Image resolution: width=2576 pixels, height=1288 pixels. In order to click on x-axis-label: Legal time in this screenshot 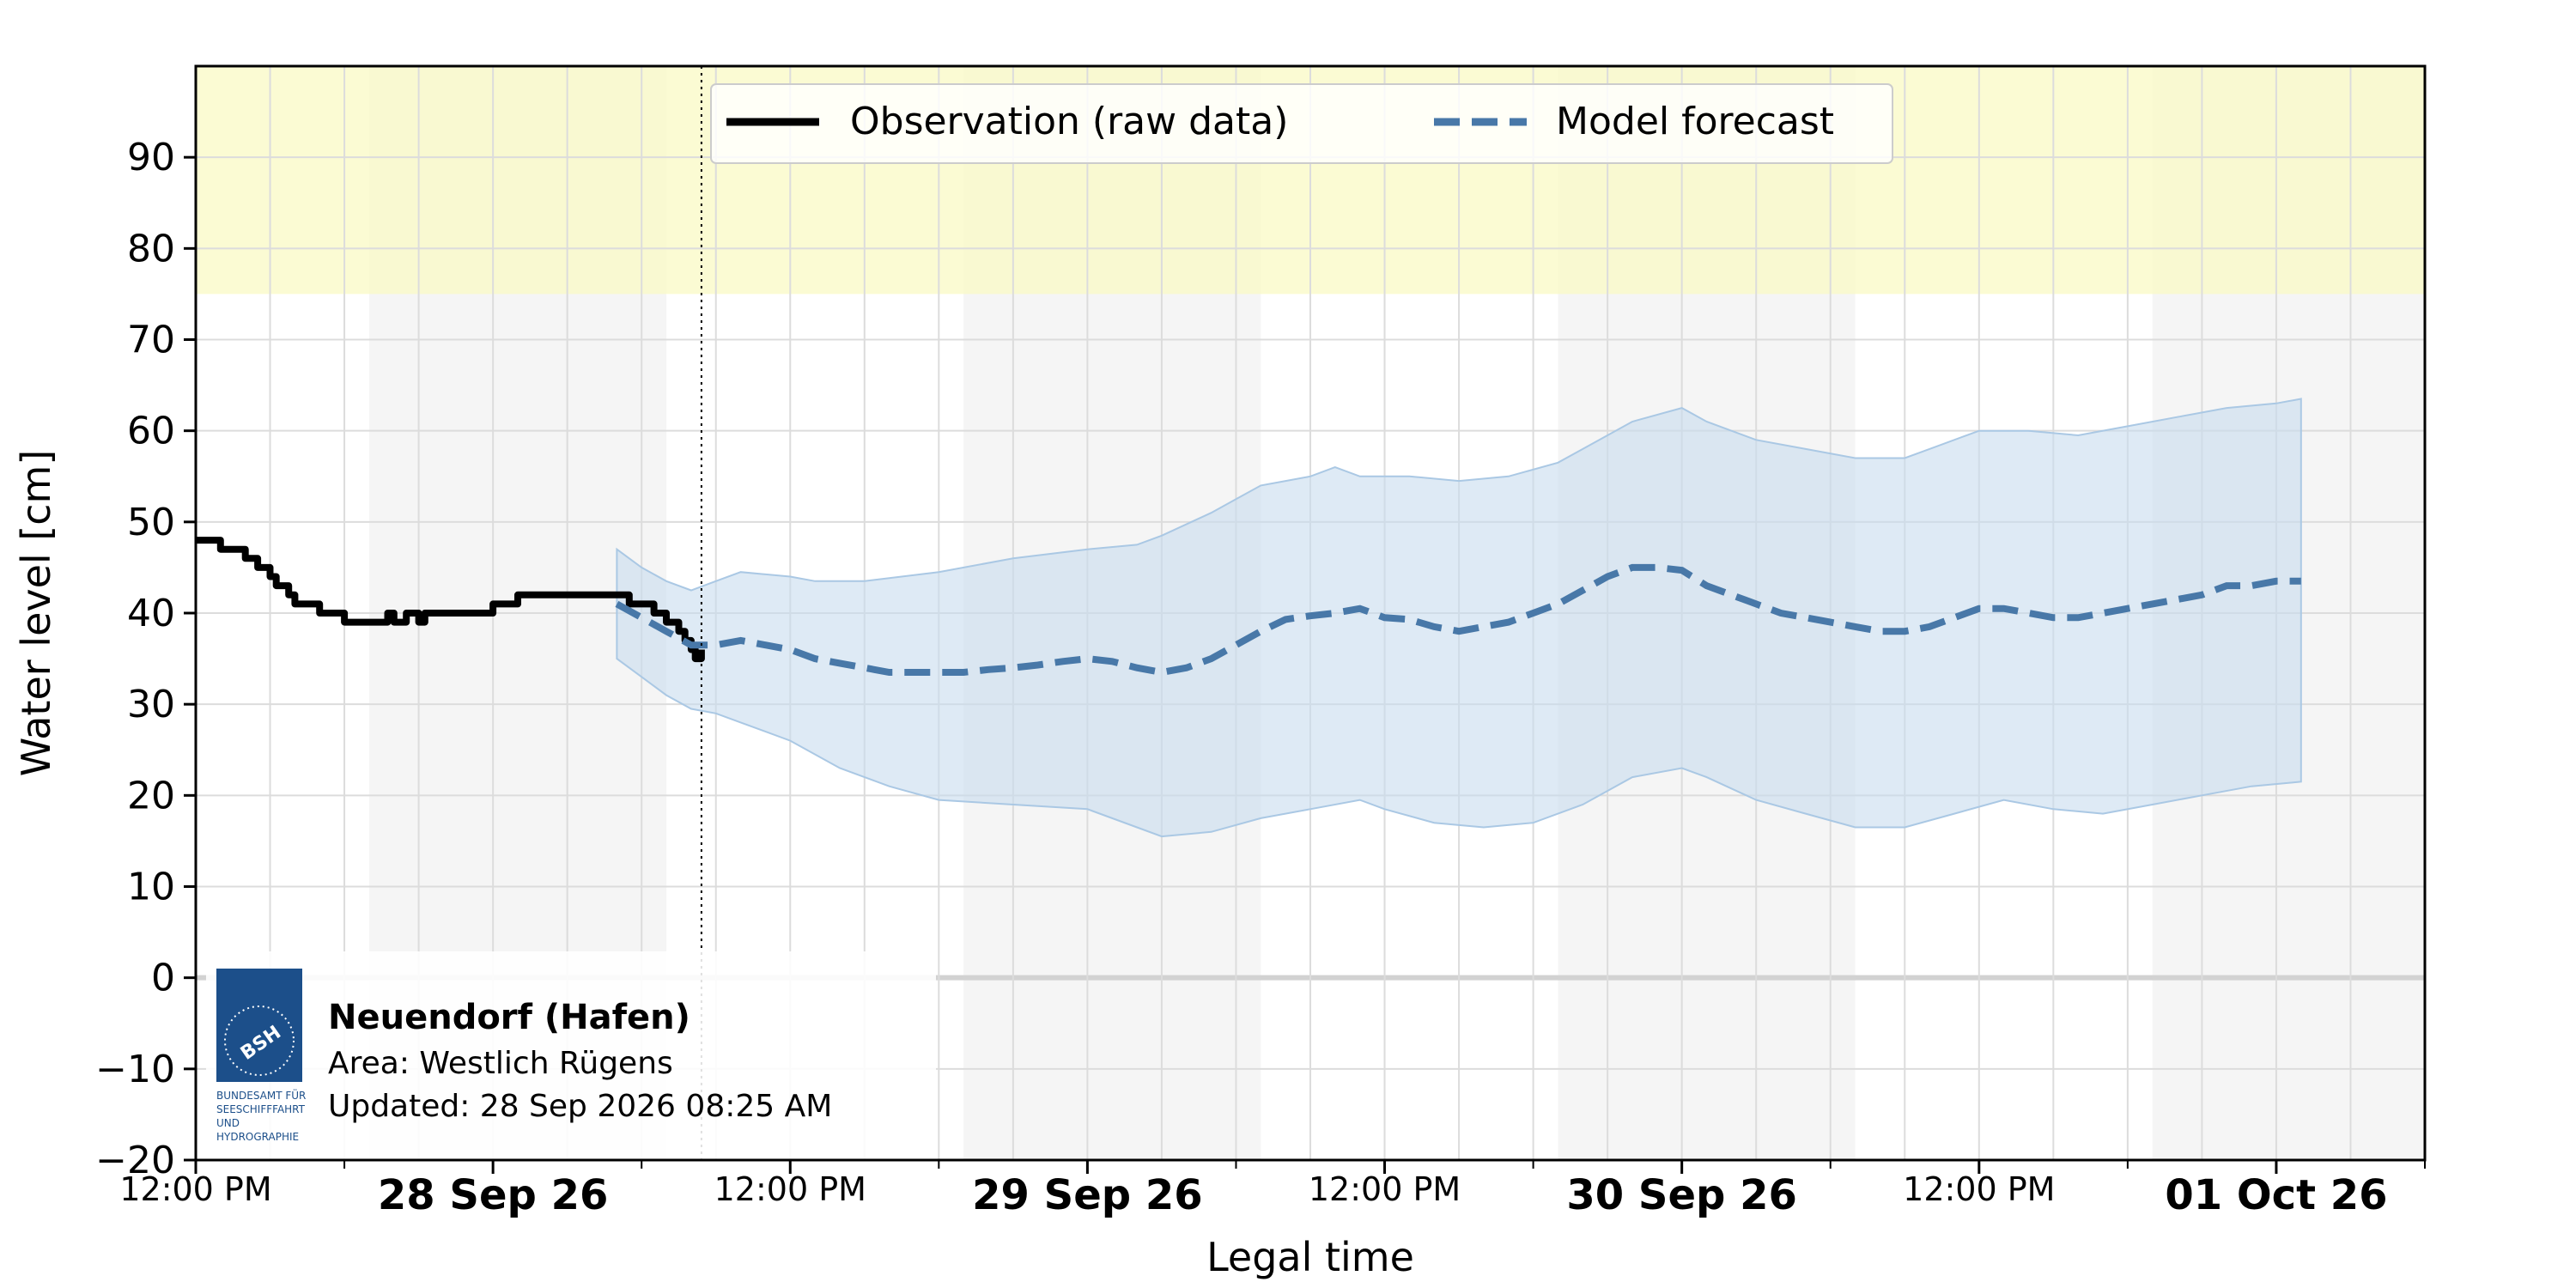, I will do `click(1310, 1257)`.